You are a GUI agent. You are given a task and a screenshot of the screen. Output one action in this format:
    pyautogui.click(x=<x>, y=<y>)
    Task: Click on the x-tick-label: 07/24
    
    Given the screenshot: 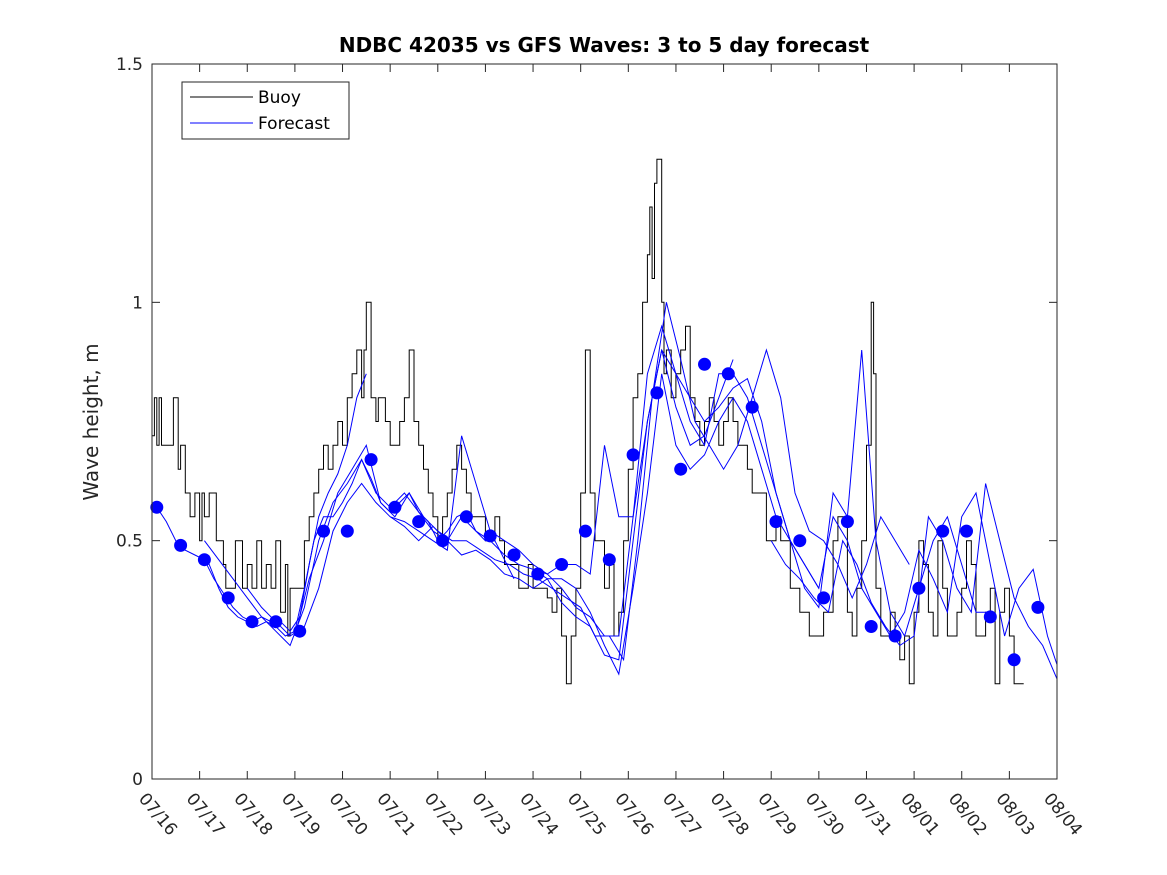 What is the action you would take?
    pyautogui.click(x=538, y=814)
    